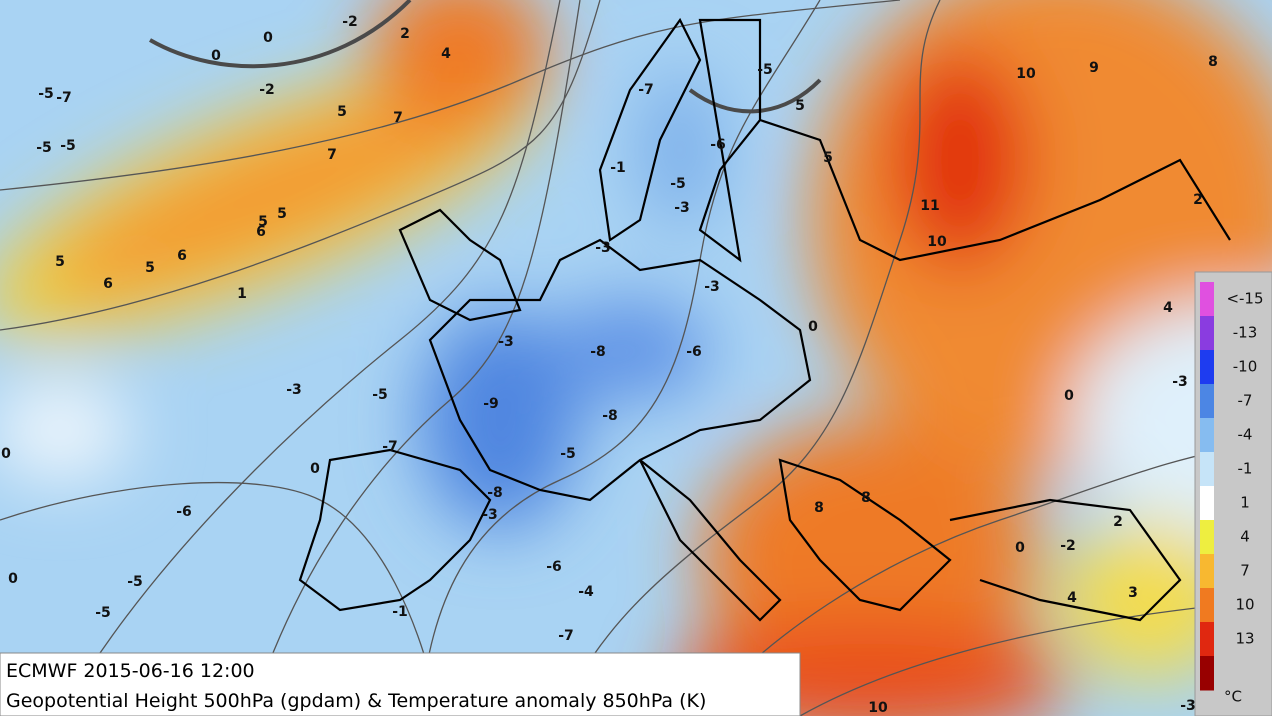 Image resolution: width=1272 pixels, height=716 pixels. What do you see at coordinates (242, 294) in the screenshot?
I see `contour-label: 1` at bounding box center [242, 294].